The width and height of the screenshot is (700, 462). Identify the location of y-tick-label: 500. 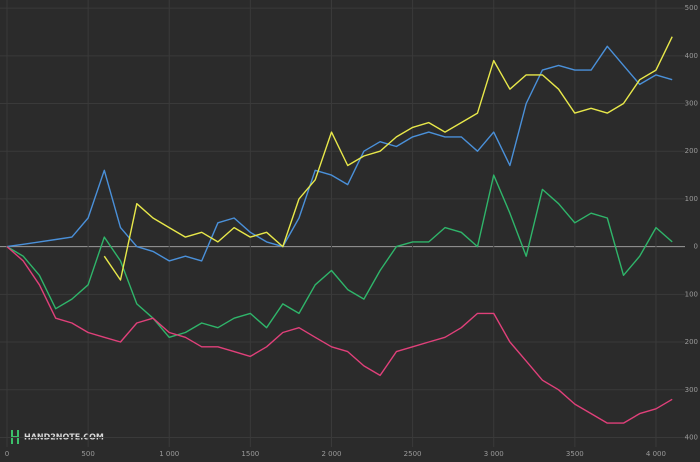
(691, 8).